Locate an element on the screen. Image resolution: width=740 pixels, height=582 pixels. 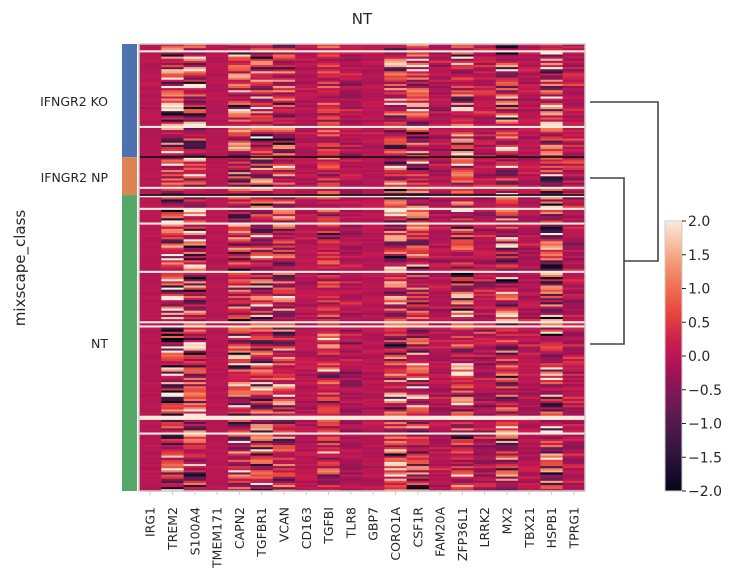
colorbar-tick-label: 0.5 is located at coordinates (699, 323).